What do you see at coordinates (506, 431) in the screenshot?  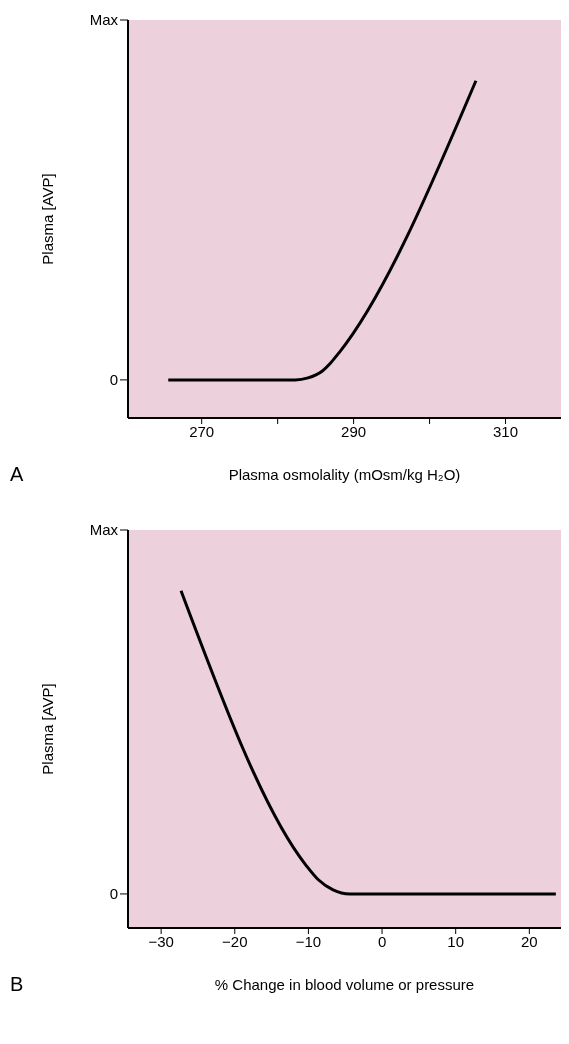 I see `x-tick-label: 310` at bounding box center [506, 431].